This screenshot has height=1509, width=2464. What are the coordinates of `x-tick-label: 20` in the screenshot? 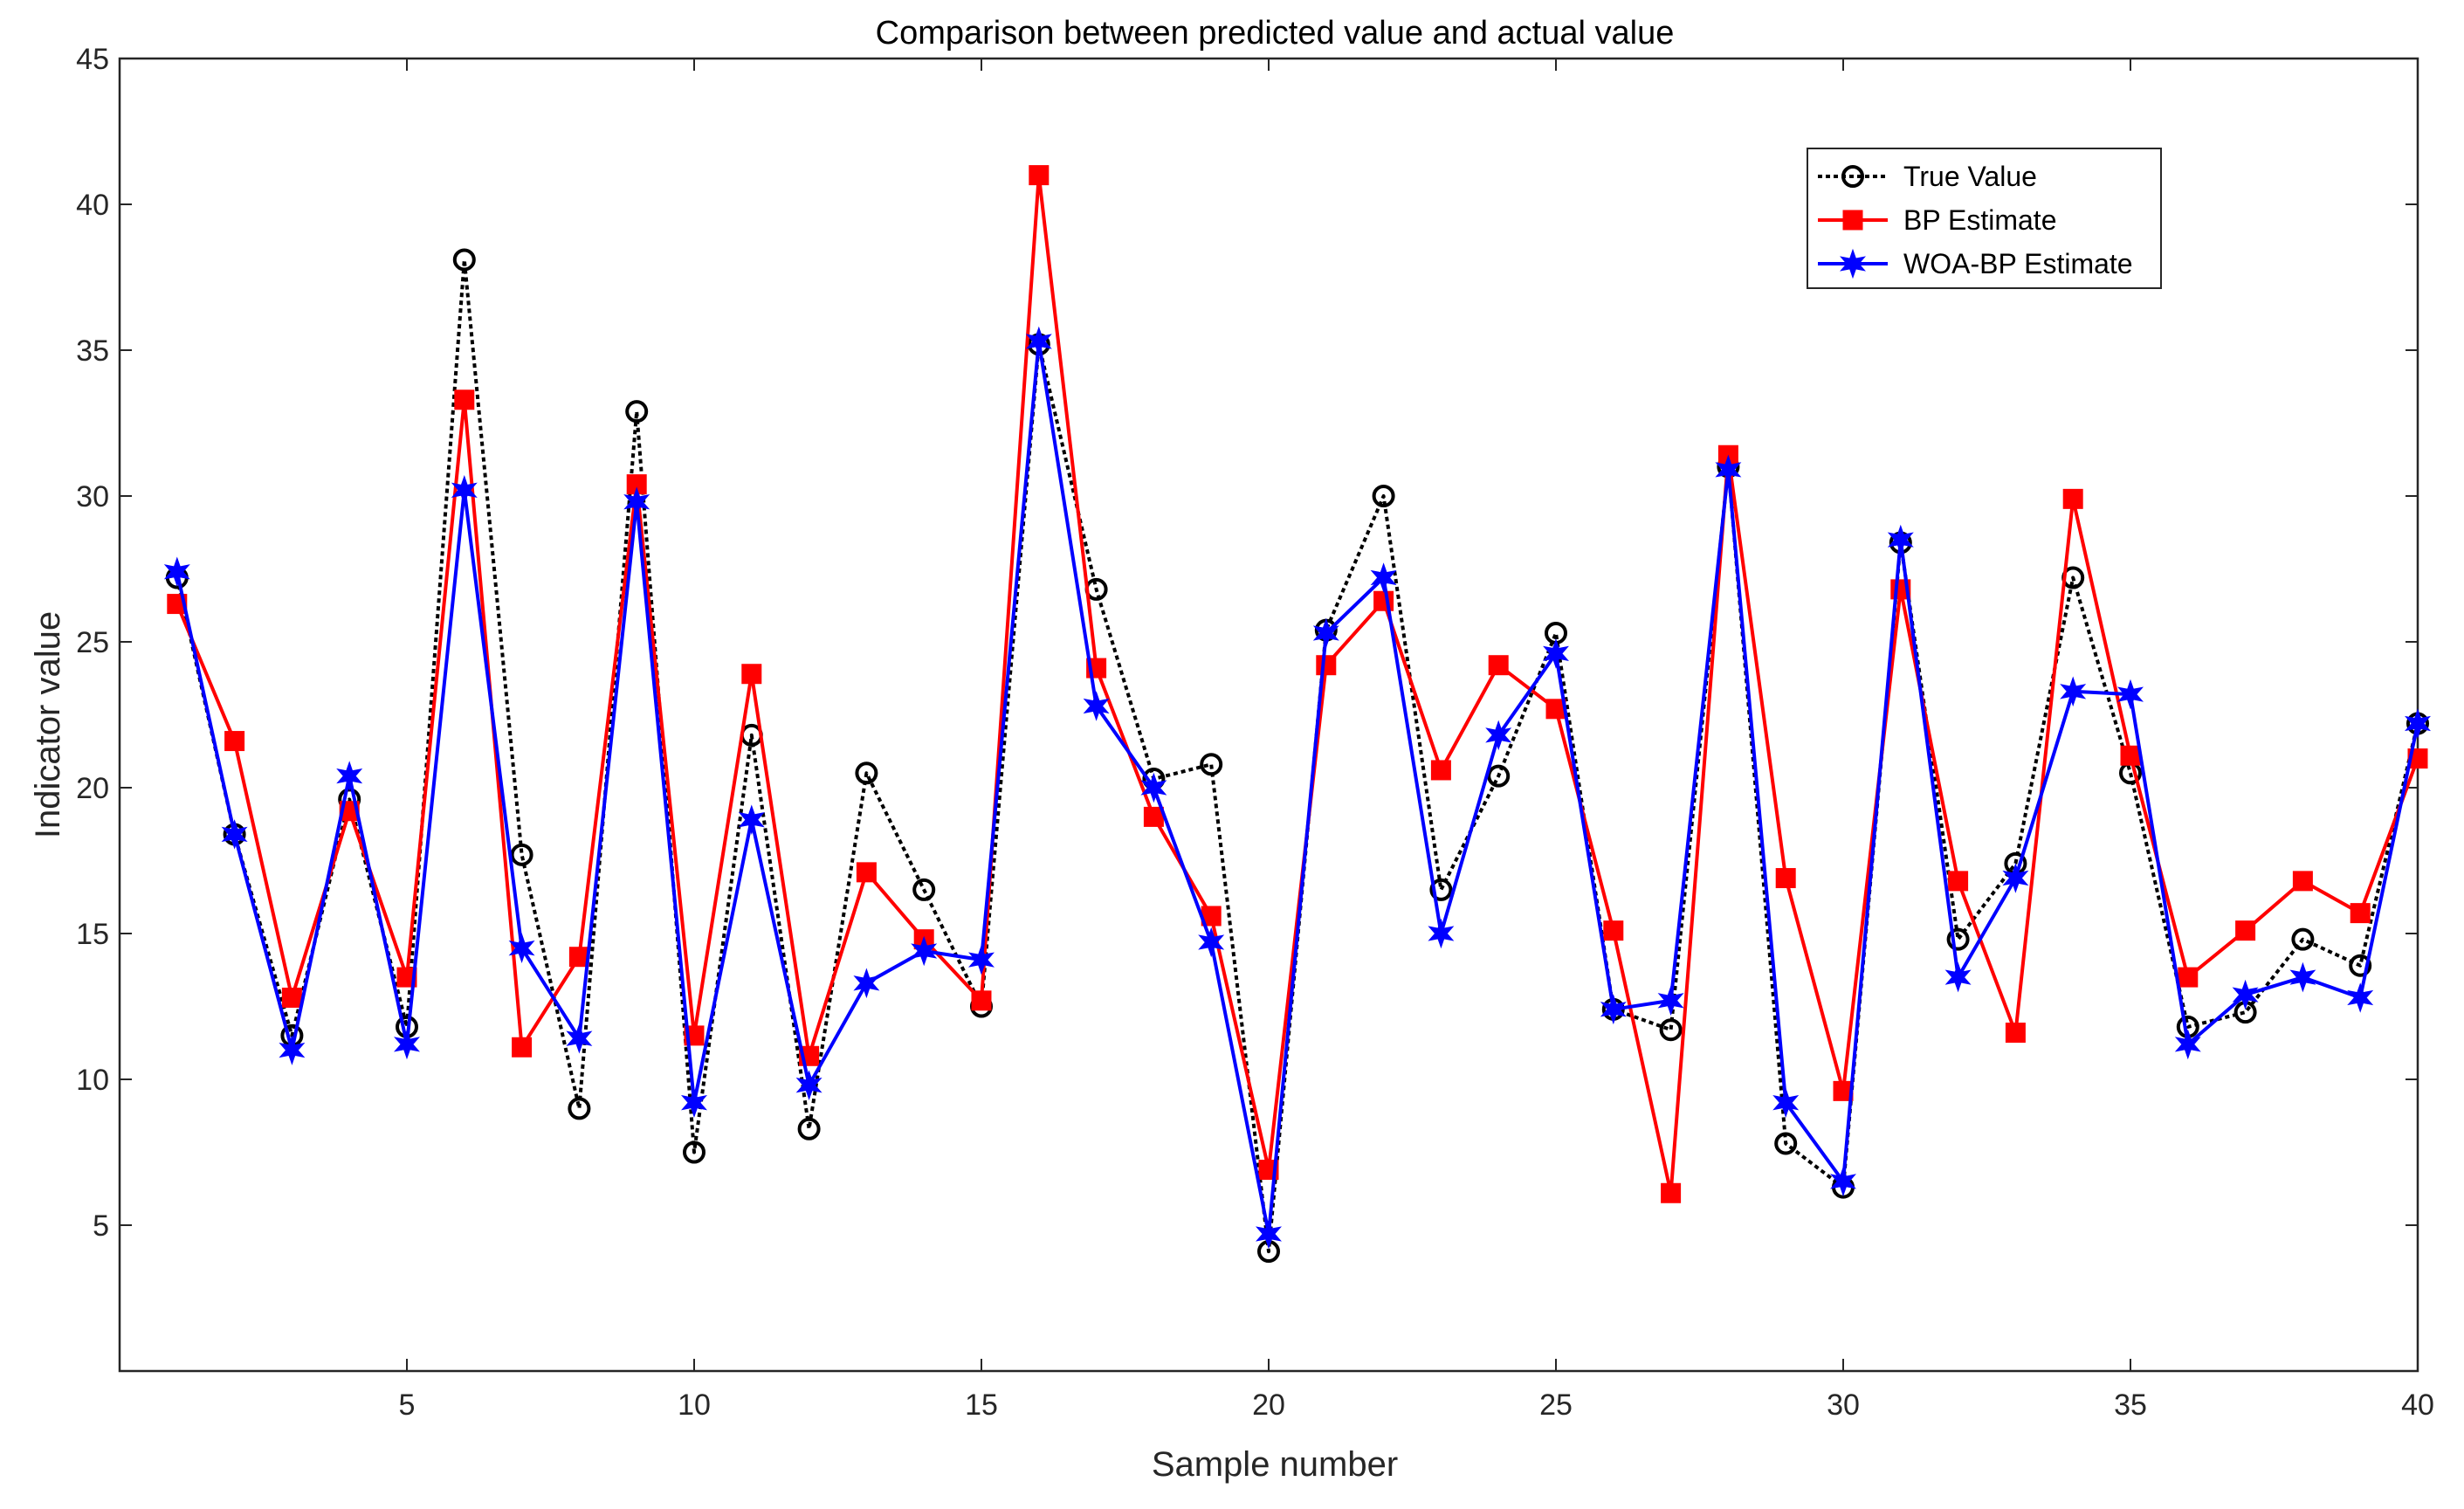 It's located at (1268, 1405).